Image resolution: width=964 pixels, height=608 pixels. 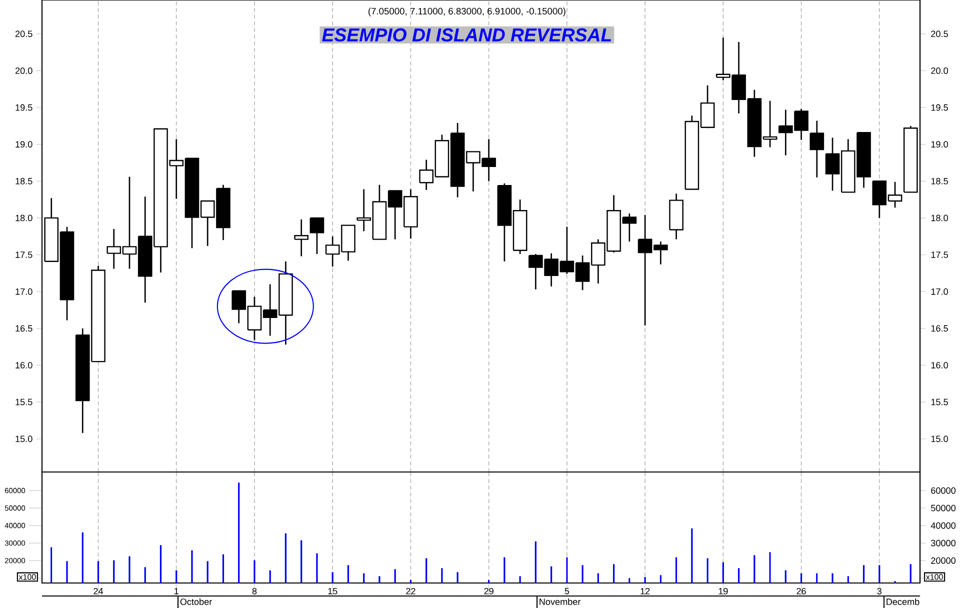 I want to click on y-tick-label: 20.0, so click(x=939, y=70).